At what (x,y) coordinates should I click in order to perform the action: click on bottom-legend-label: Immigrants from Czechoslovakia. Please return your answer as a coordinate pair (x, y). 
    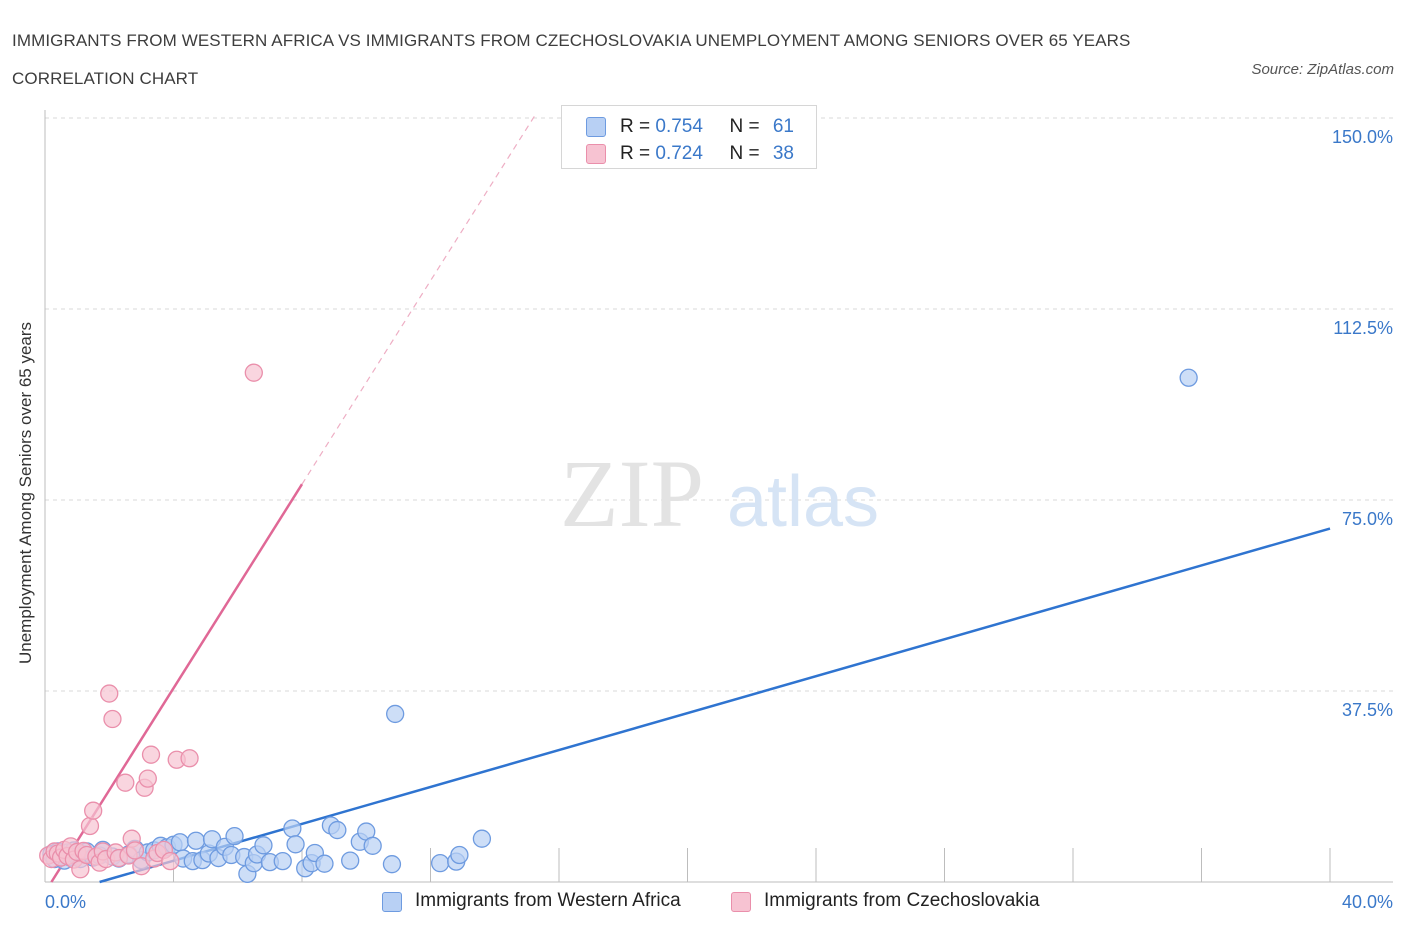
    Looking at the image, I should click on (902, 900).